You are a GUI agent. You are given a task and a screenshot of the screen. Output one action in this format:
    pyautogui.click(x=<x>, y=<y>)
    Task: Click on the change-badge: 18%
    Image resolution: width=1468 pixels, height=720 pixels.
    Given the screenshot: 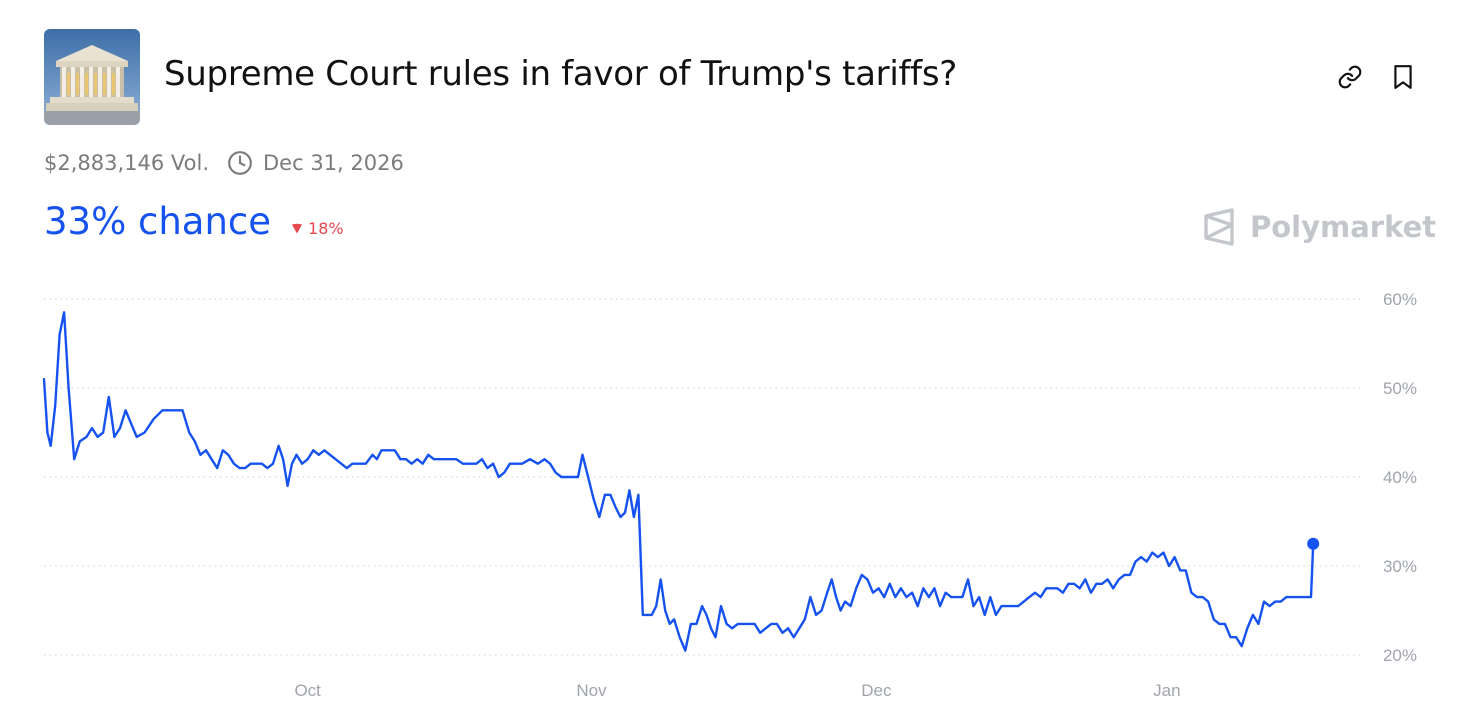 What is the action you would take?
    pyautogui.click(x=317, y=228)
    